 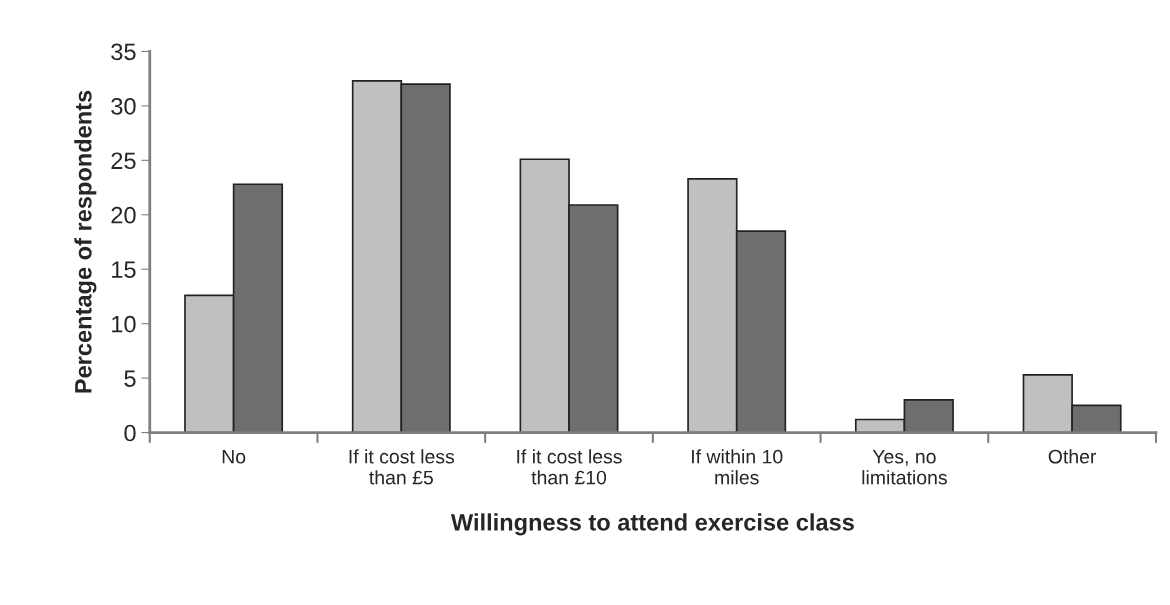 What do you see at coordinates (904, 467) in the screenshot?
I see `x-tick-label: Yes, no limitations` at bounding box center [904, 467].